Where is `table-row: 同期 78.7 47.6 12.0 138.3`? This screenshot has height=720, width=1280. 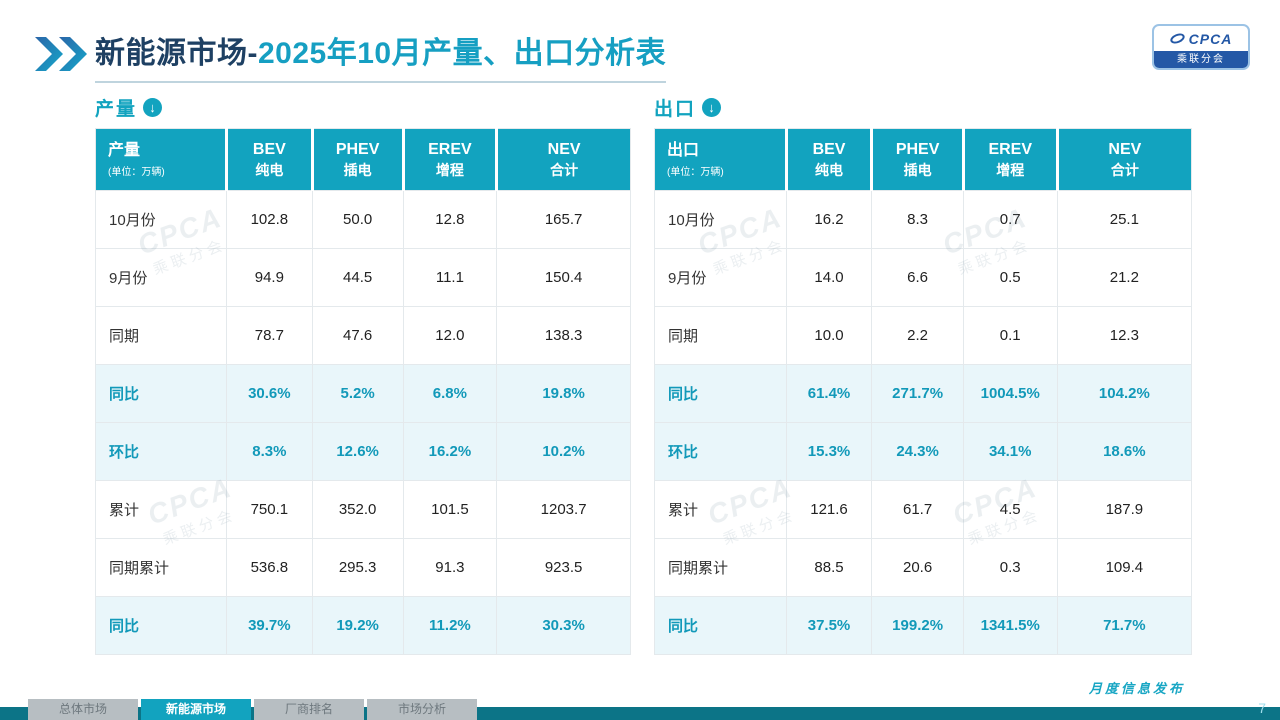 table-row: 同期 78.7 47.6 12.0 138.3 is located at coordinates (362, 335).